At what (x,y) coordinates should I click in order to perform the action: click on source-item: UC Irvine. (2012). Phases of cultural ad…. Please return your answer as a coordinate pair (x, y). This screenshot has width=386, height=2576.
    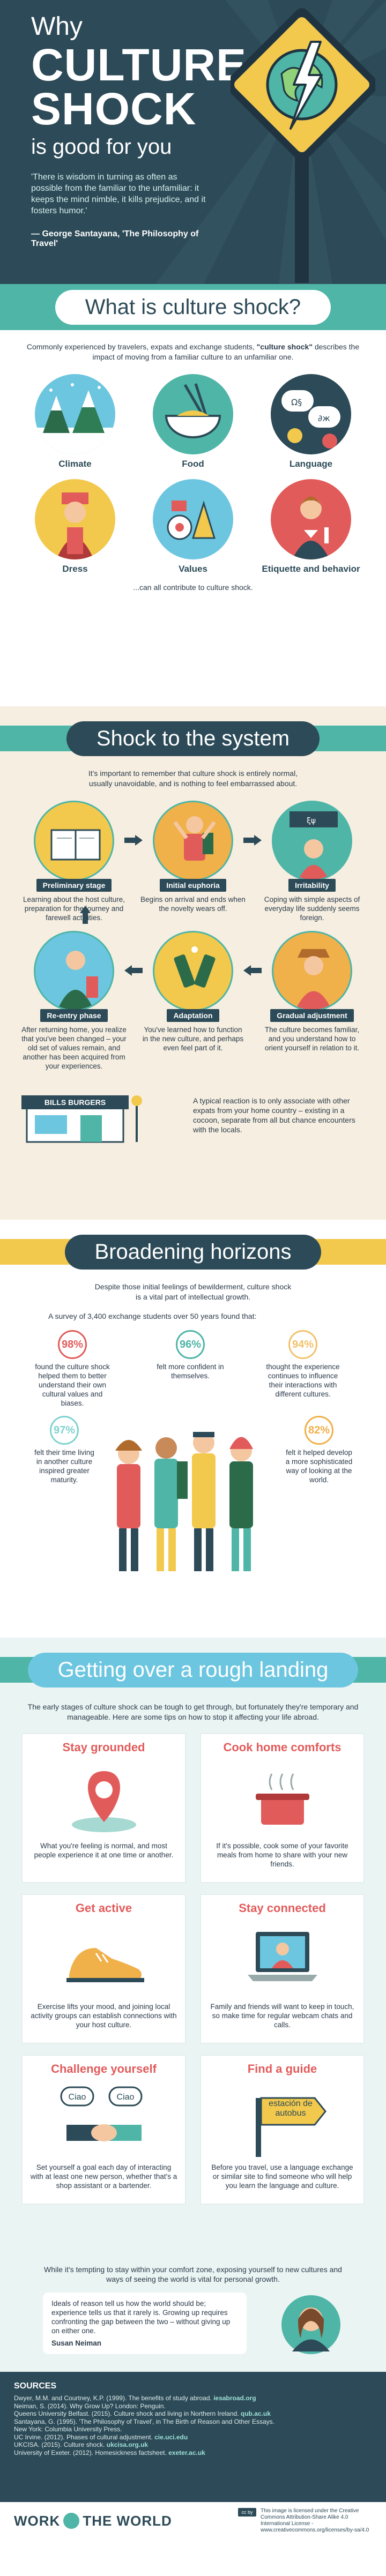
    Looking at the image, I should click on (193, 2437).